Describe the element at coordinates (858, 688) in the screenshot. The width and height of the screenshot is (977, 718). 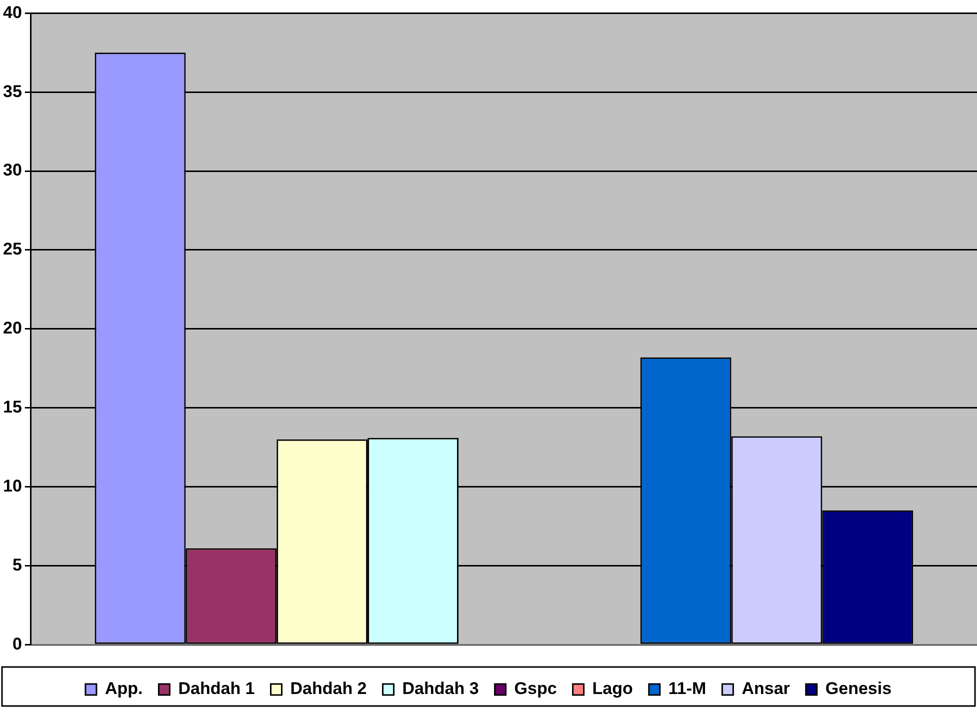
I see `legend-label: Genesis` at that location.